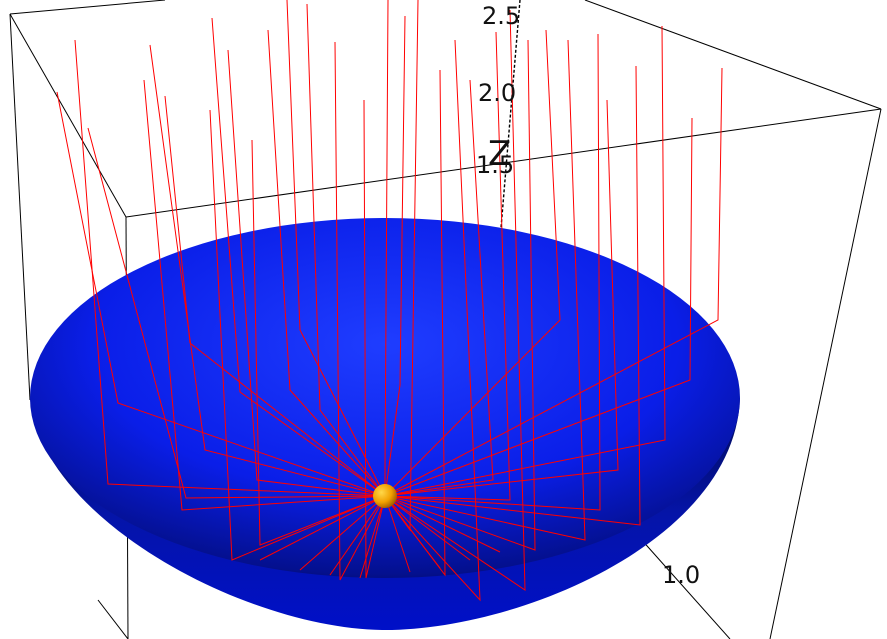 The height and width of the screenshot is (639, 887). What do you see at coordinates (510, 120) in the screenshot?
I see `z-axis-line` at bounding box center [510, 120].